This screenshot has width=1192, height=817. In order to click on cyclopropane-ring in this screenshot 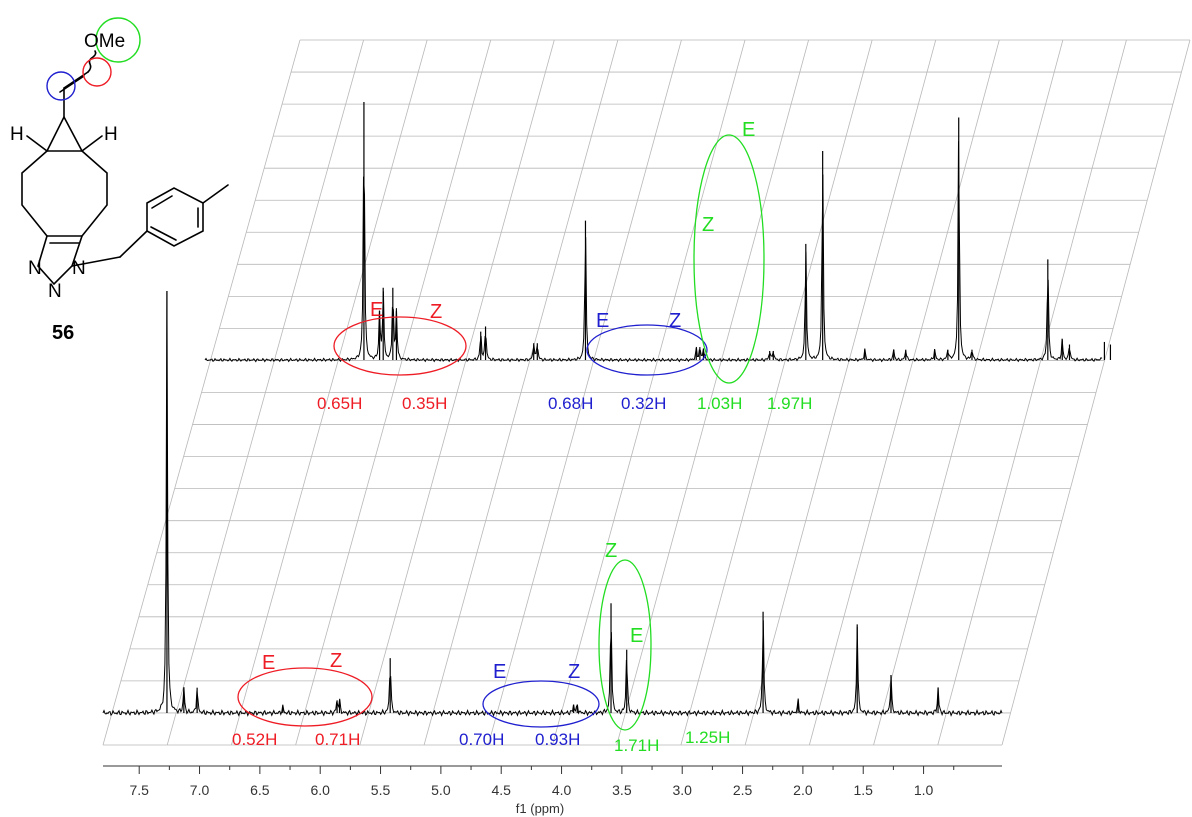, I will do `click(64, 133)`.